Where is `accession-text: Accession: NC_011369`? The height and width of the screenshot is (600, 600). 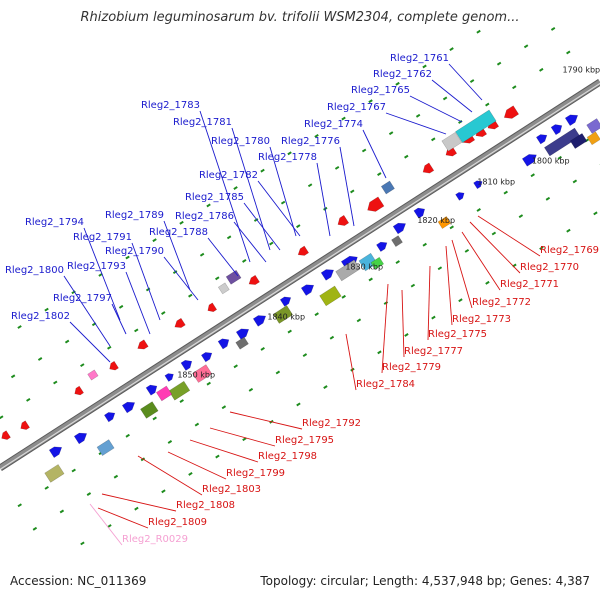 accession-text: Accession: NC_011369 is located at coordinates (78, 581).